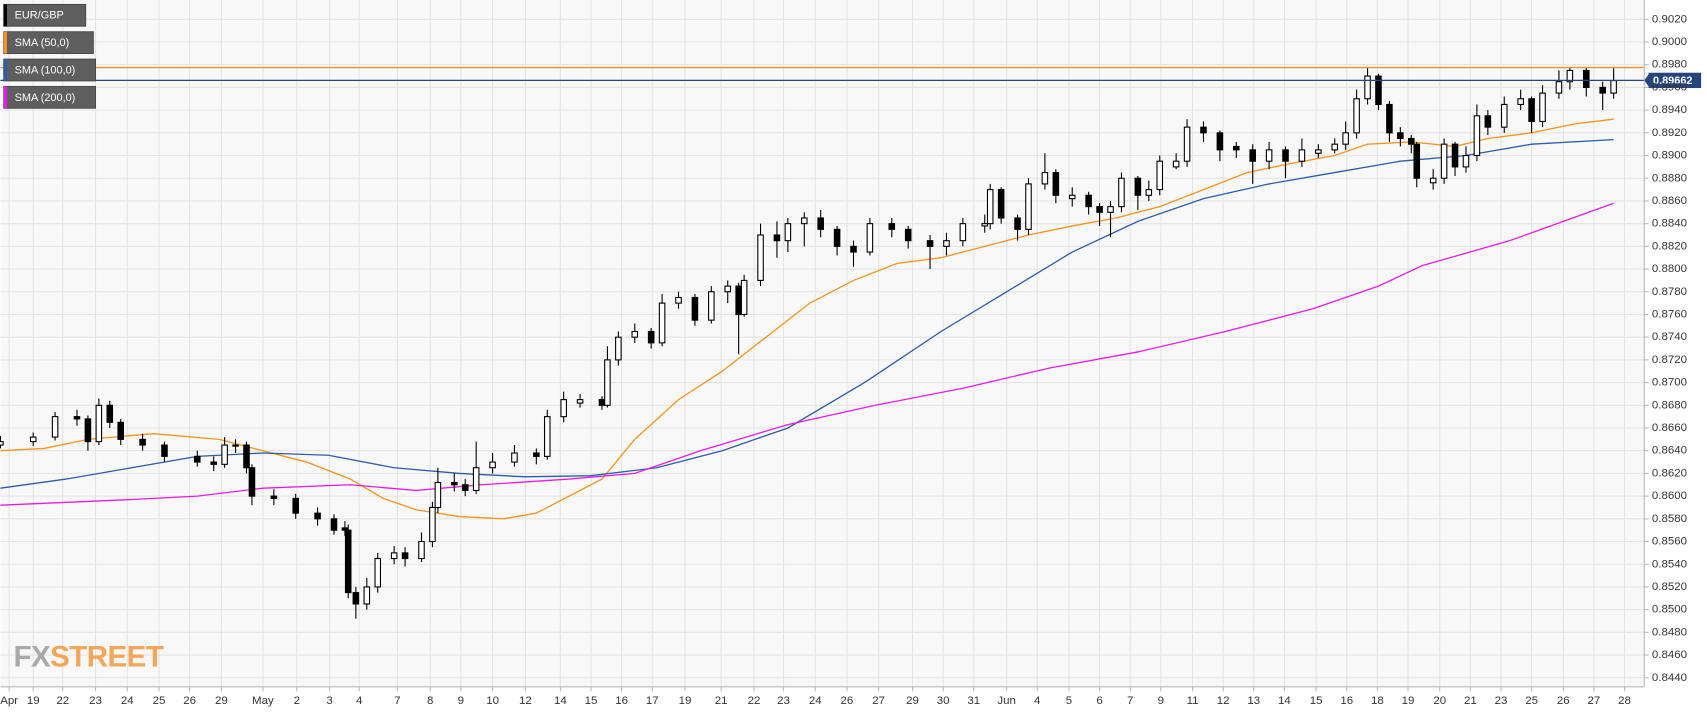 The width and height of the screenshot is (1707, 712). I want to click on x-tick-label: 7, so click(1130, 701).